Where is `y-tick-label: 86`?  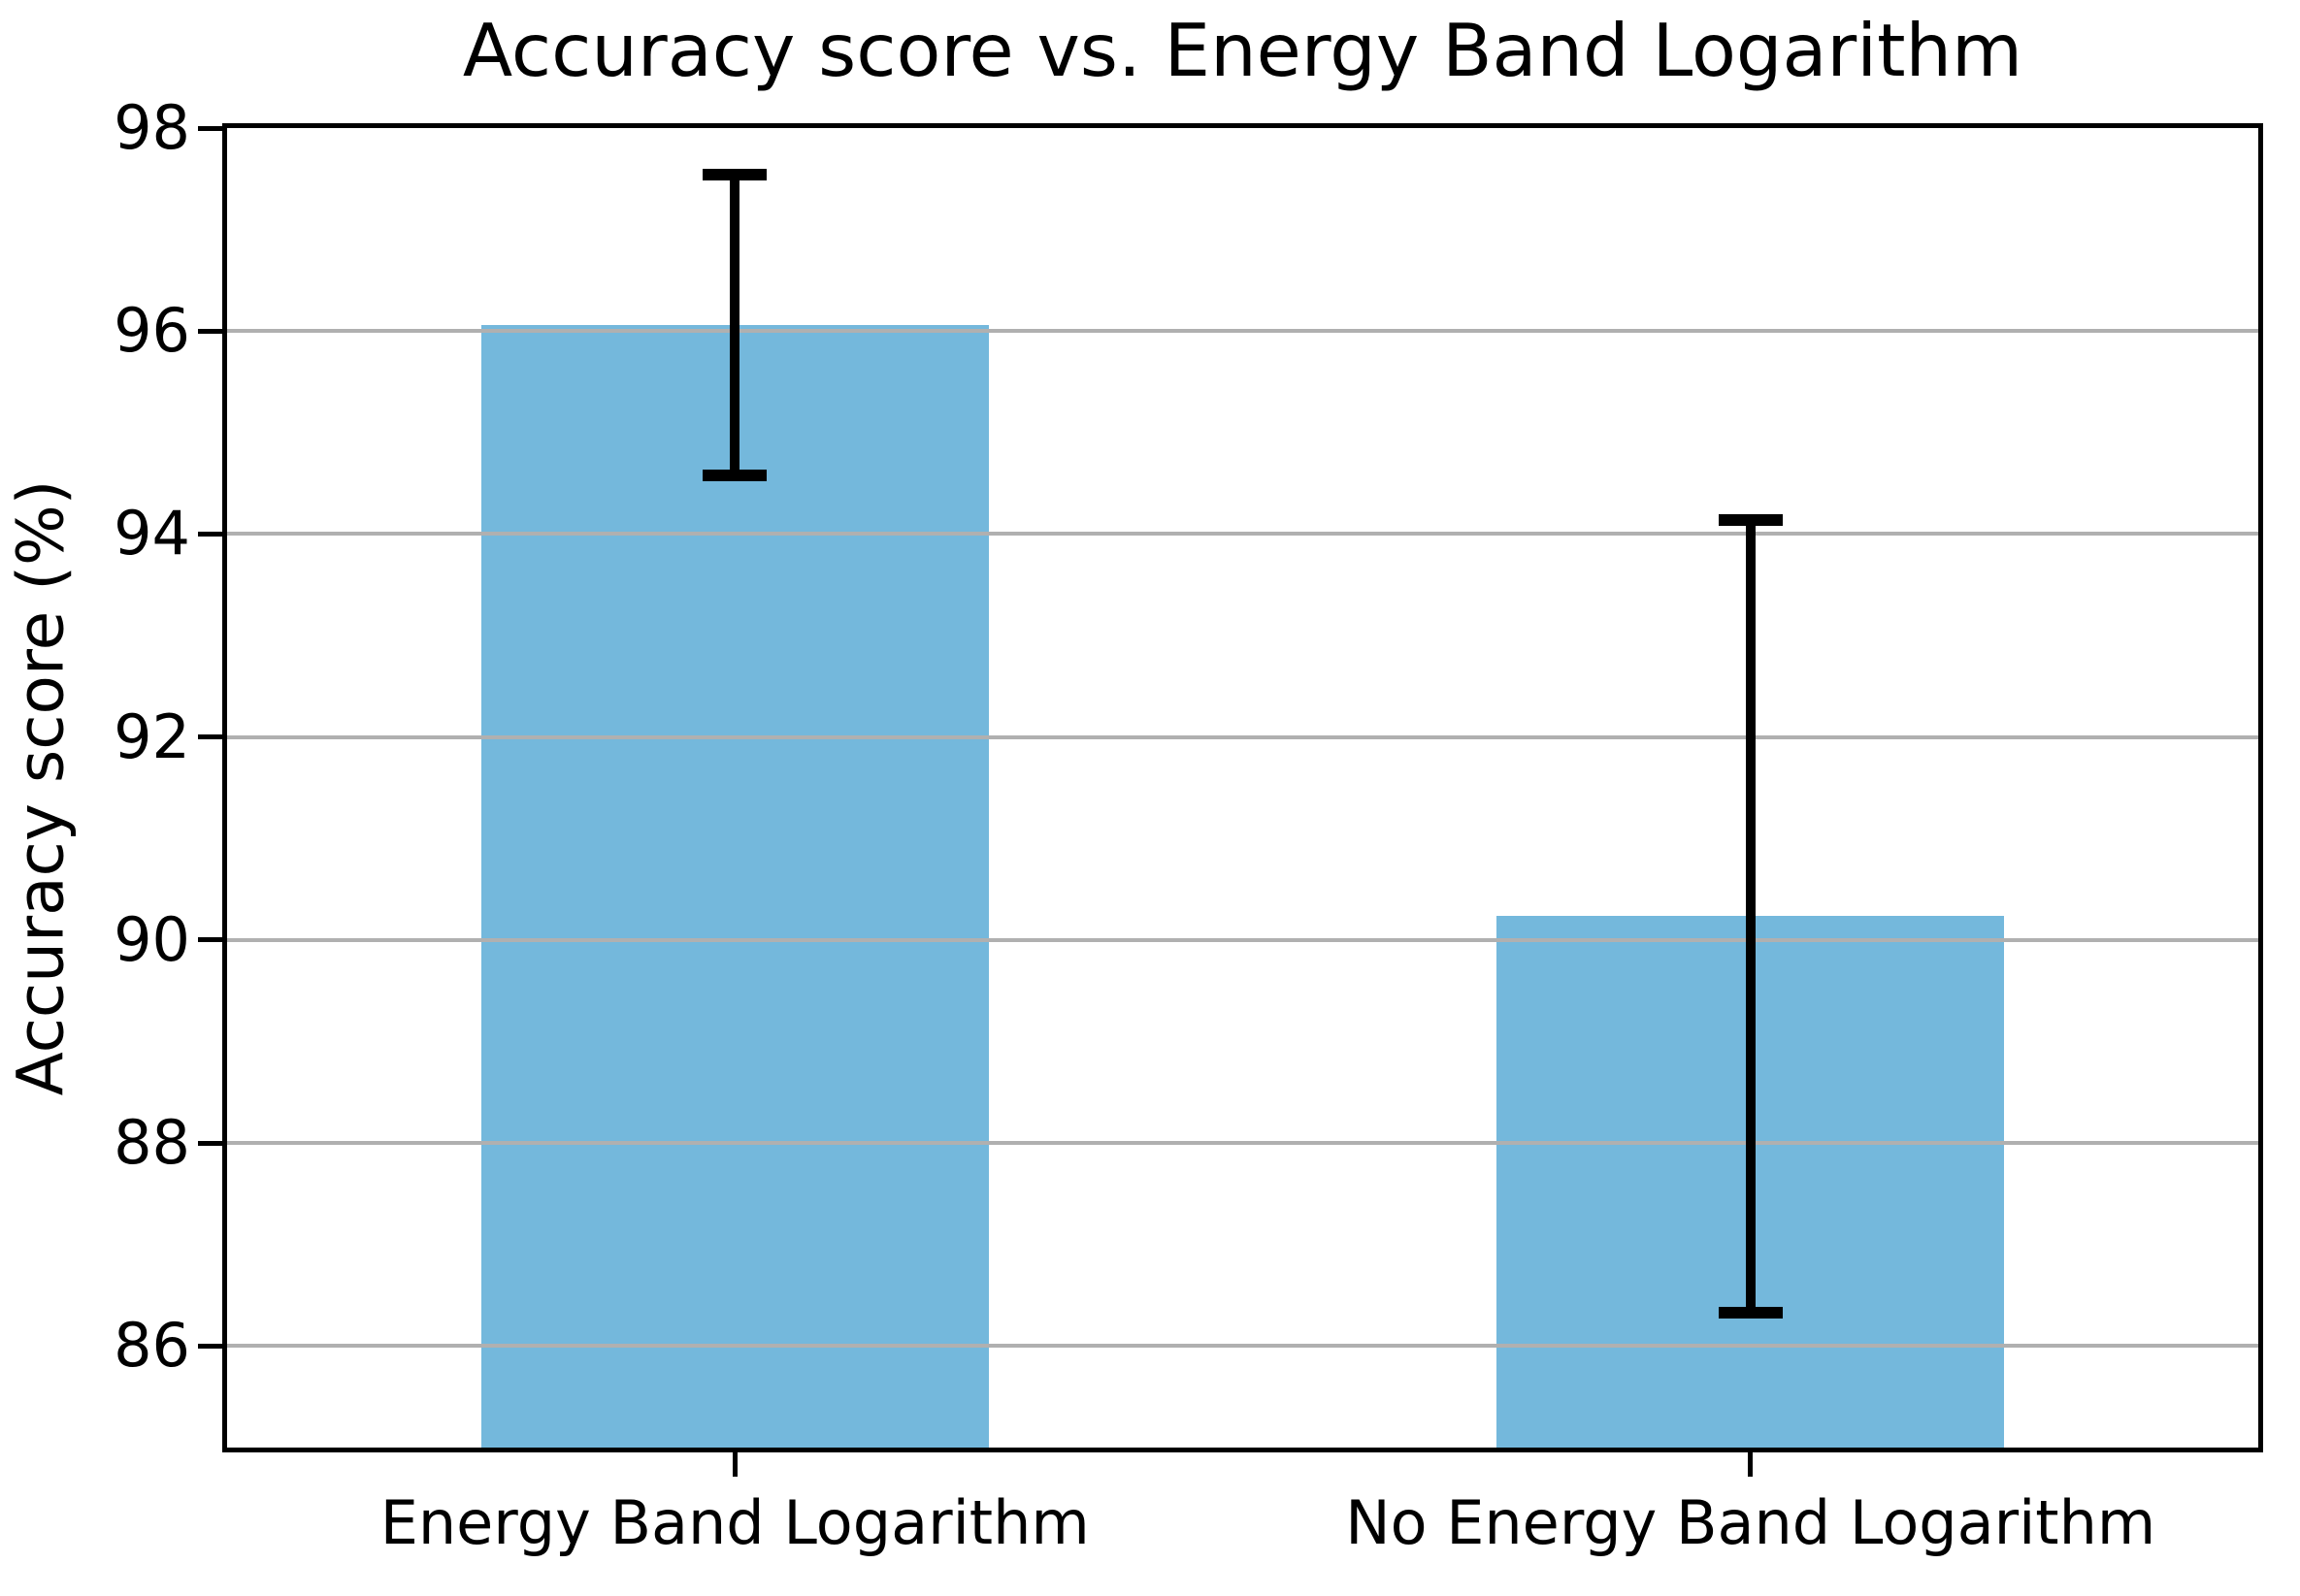
y-tick-label: 86 is located at coordinates (152, 1346).